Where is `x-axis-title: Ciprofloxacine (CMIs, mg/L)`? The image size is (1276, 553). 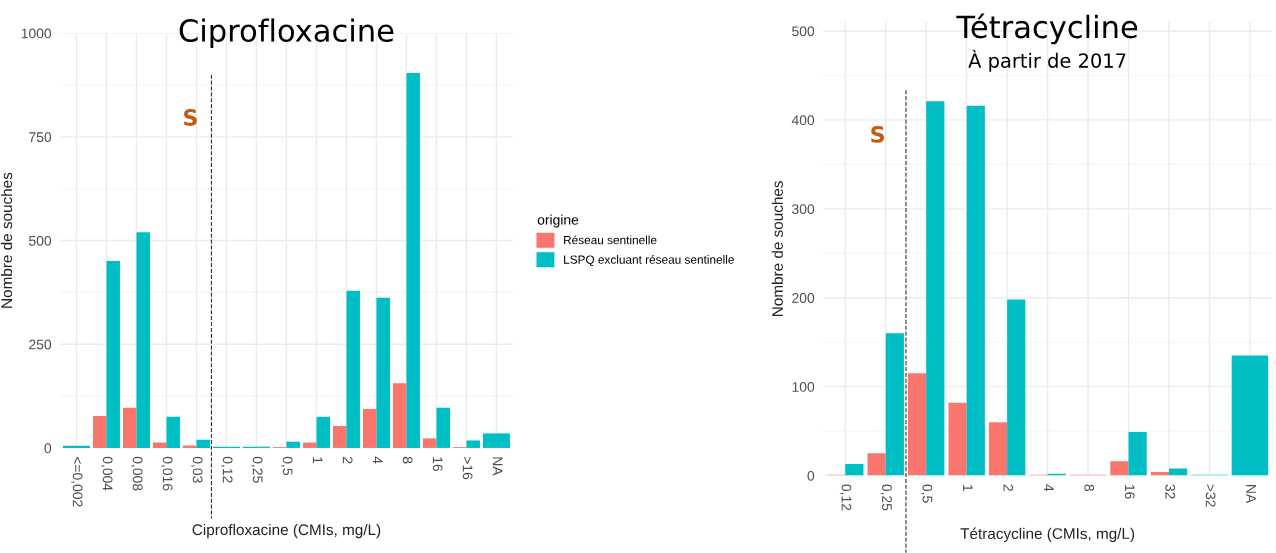
x-axis-title: Ciprofloxacine (CMIs, mg/L) is located at coordinates (286, 531).